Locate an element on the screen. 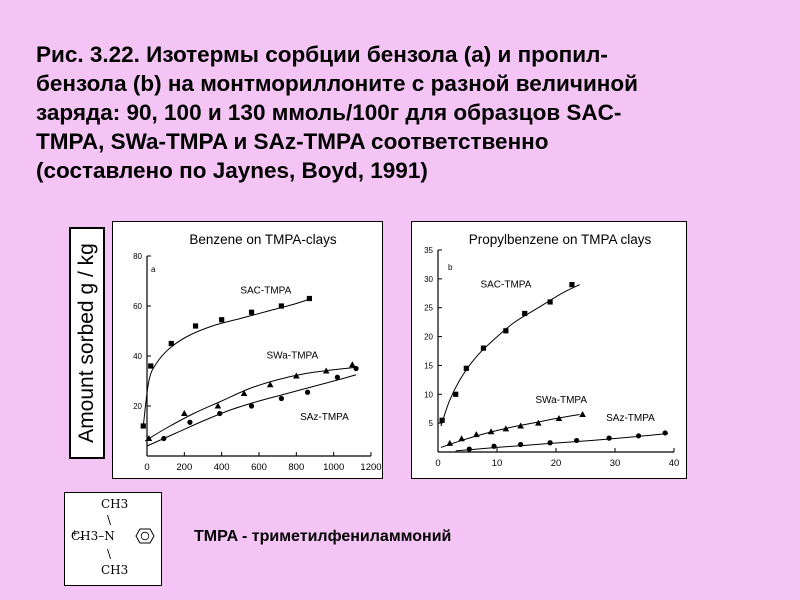  y-tick-label: 40 is located at coordinates (137, 356).